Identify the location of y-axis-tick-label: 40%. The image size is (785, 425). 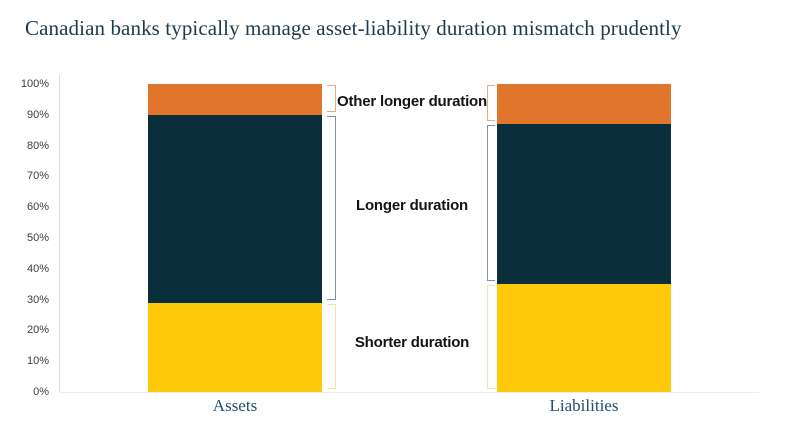
(37, 268).